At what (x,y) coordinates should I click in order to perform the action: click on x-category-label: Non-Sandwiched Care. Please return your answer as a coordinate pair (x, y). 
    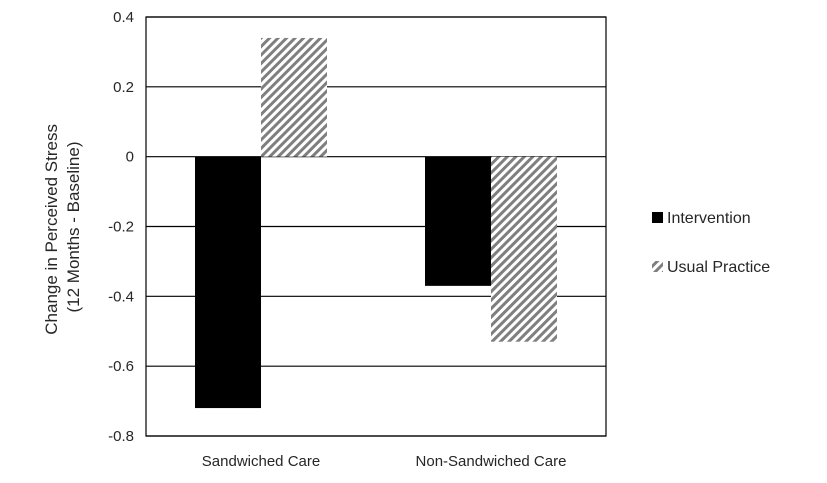
    Looking at the image, I should click on (491, 461).